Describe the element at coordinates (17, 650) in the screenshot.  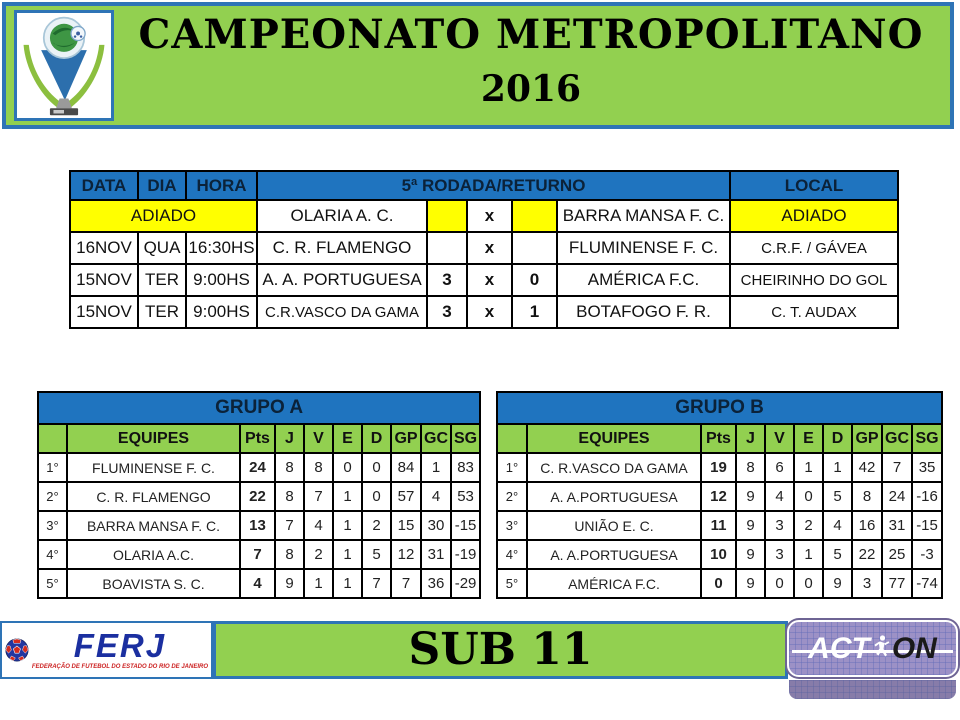
I see `soccer-ball-icon` at that location.